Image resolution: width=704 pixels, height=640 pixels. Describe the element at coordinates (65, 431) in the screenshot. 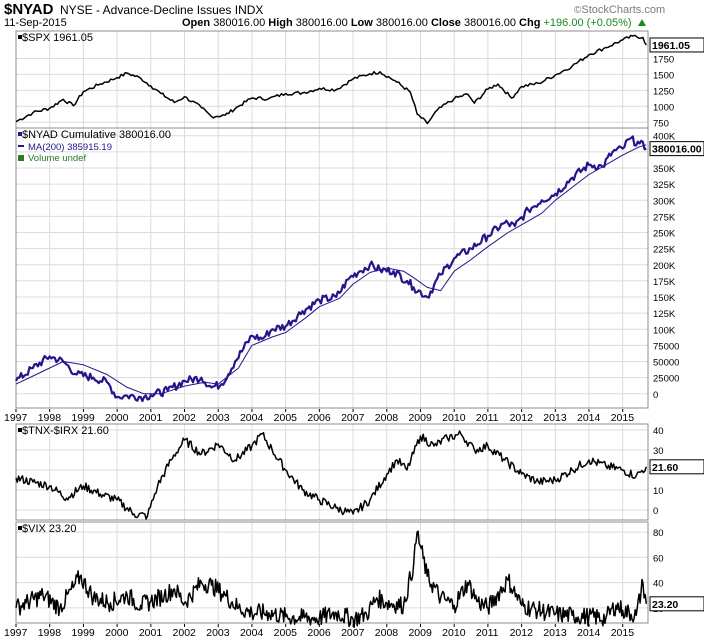

I see `tnx-legend: $TNX-$IRX 21.60` at that location.